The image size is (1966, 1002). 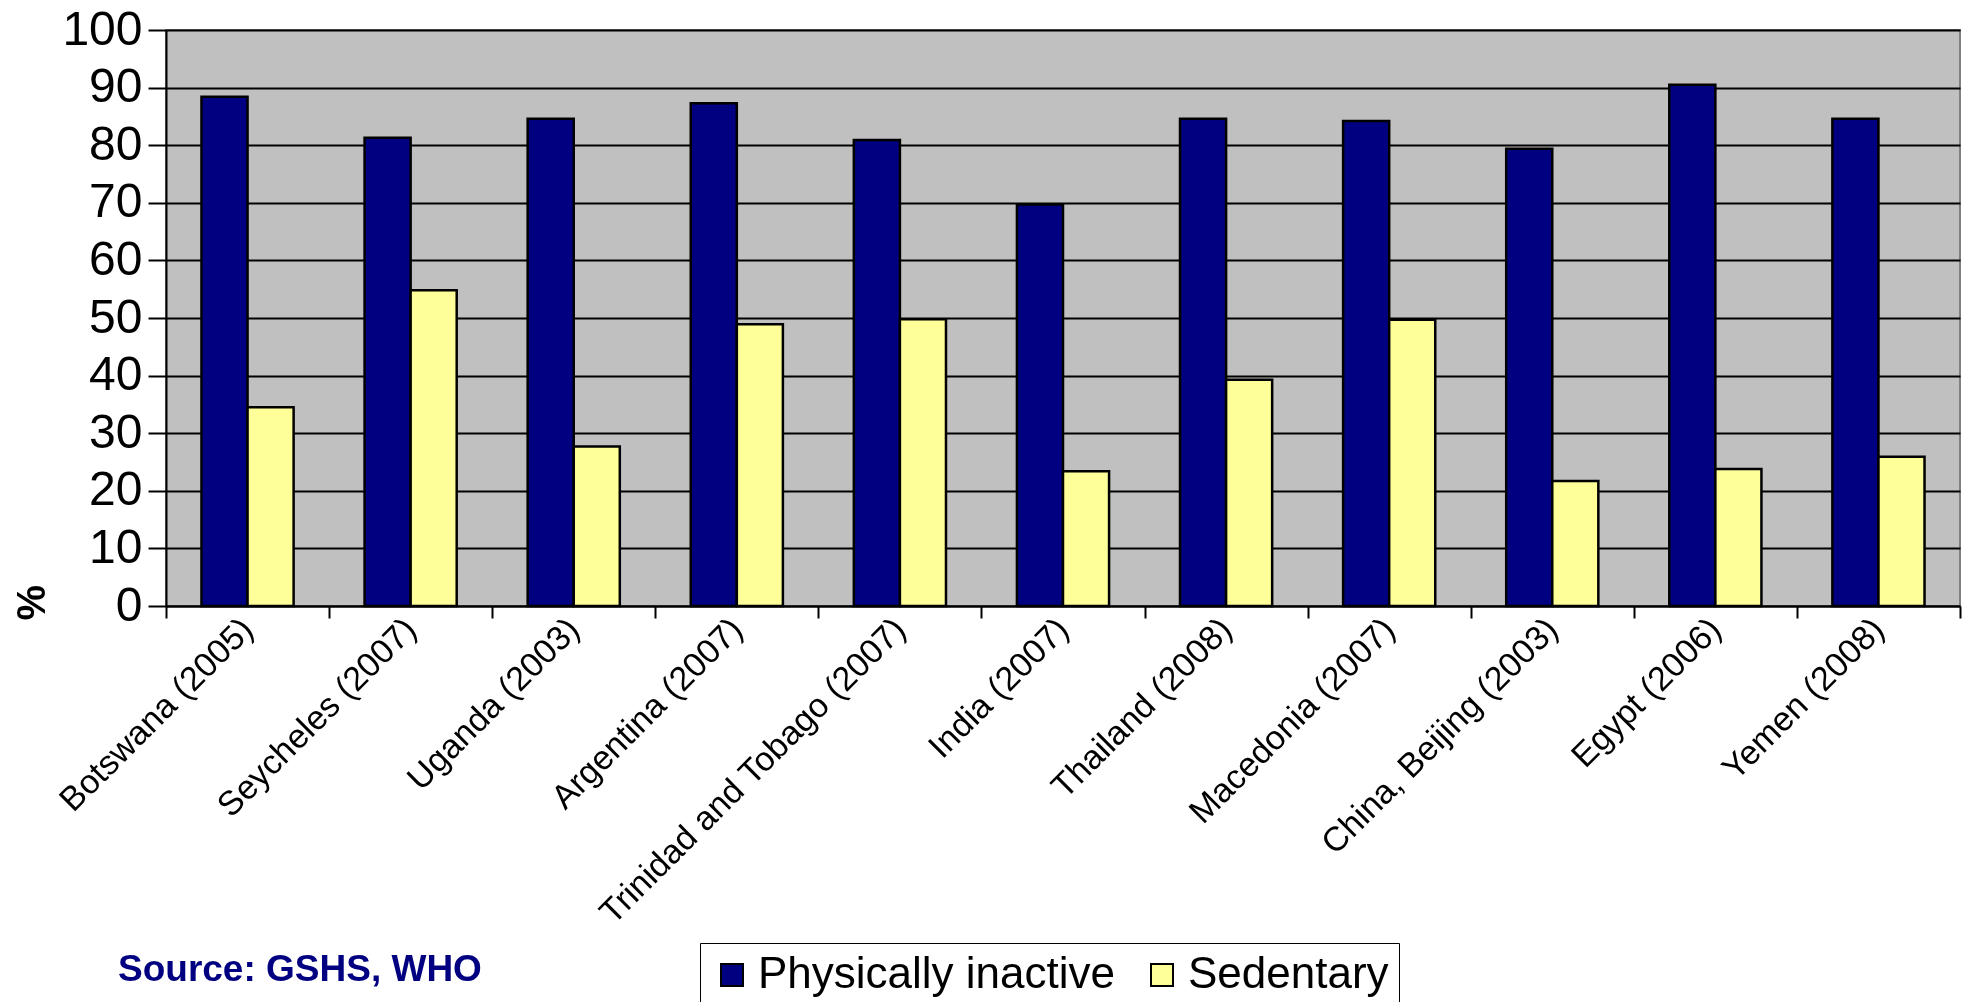 What do you see at coordinates (116, 86) in the screenshot?
I see `y-tick-label: 90` at bounding box center [116, 86].